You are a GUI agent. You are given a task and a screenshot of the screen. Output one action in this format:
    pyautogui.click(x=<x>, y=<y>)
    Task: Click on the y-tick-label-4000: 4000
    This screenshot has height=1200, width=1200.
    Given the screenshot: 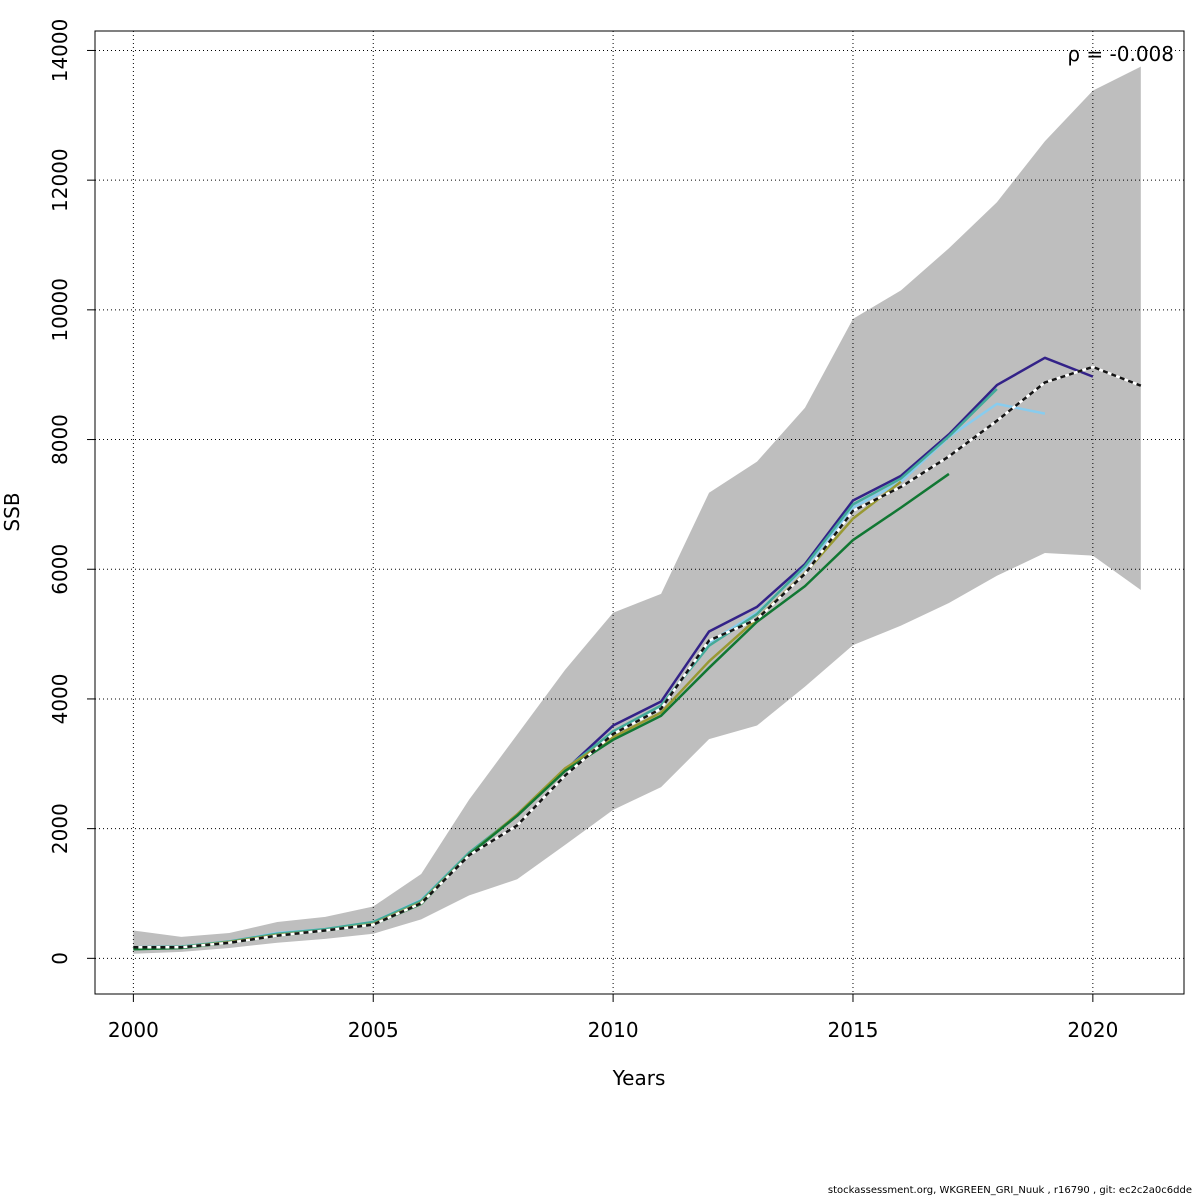 What is the action you would take?
    pyautogui.click(x=60, y=698)
    